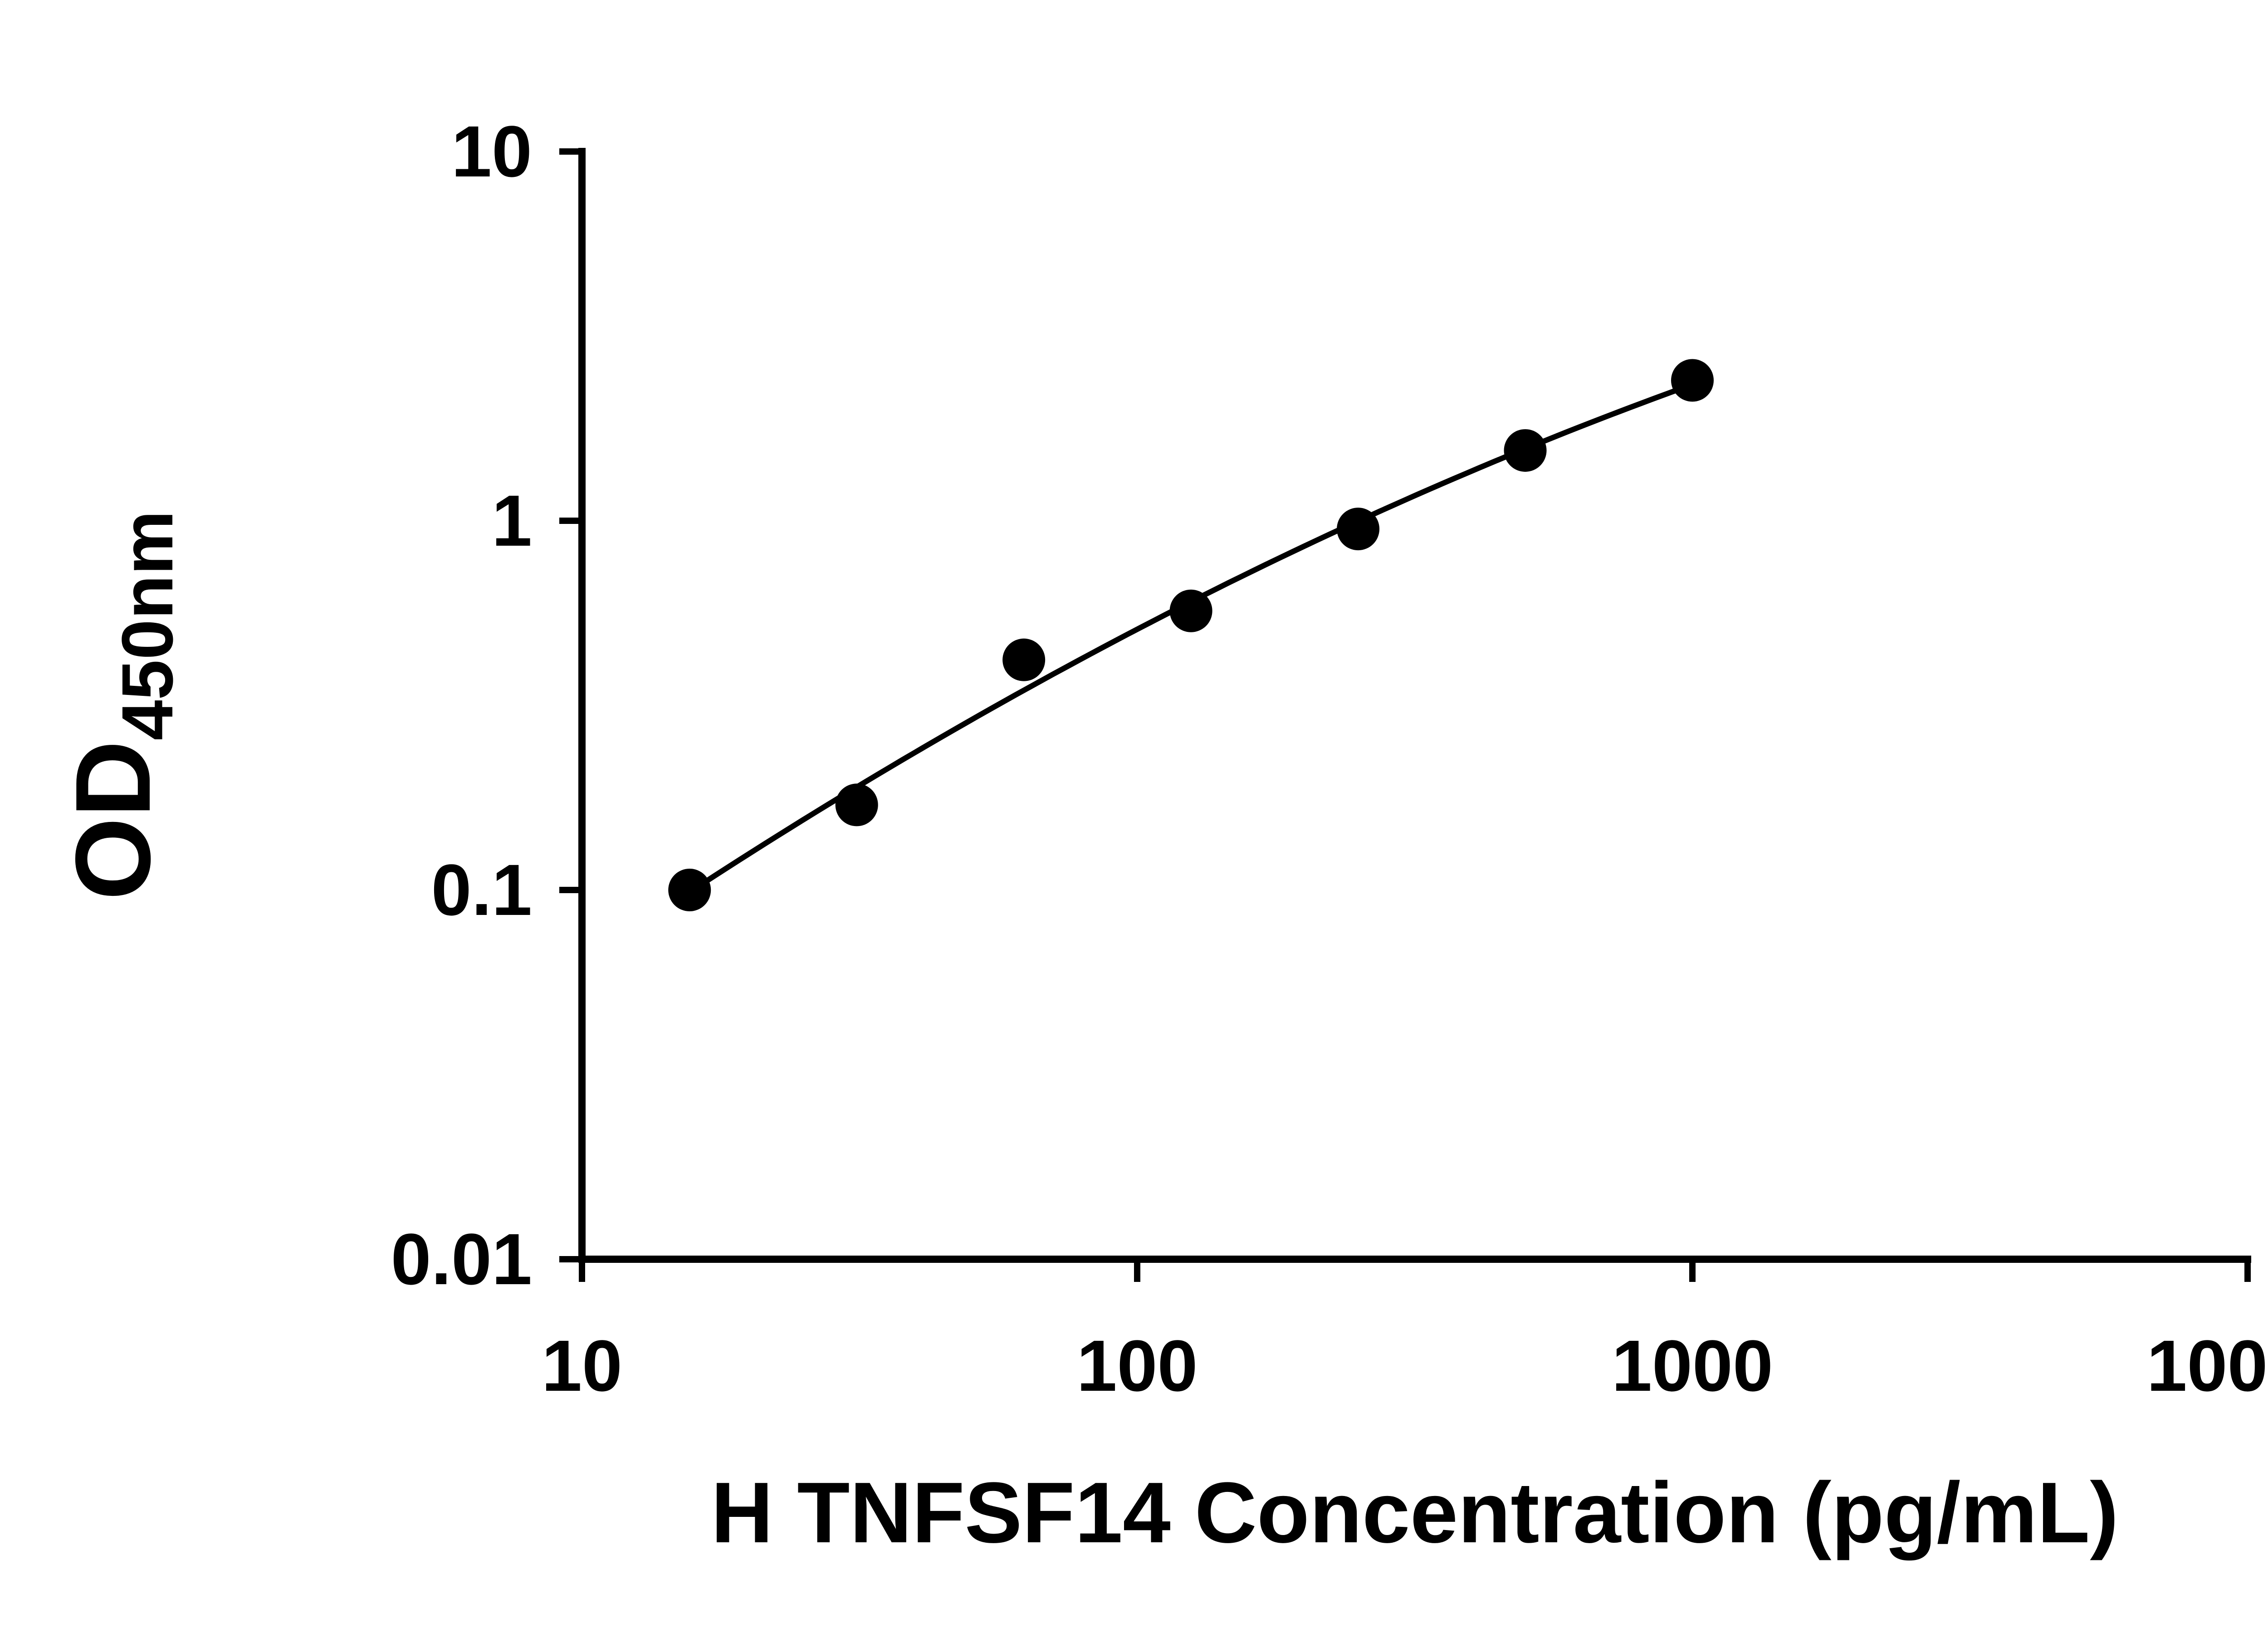 The image size is (2268, 1633). I want to click on x-tick-label: 1000, so click(1692, 1365).